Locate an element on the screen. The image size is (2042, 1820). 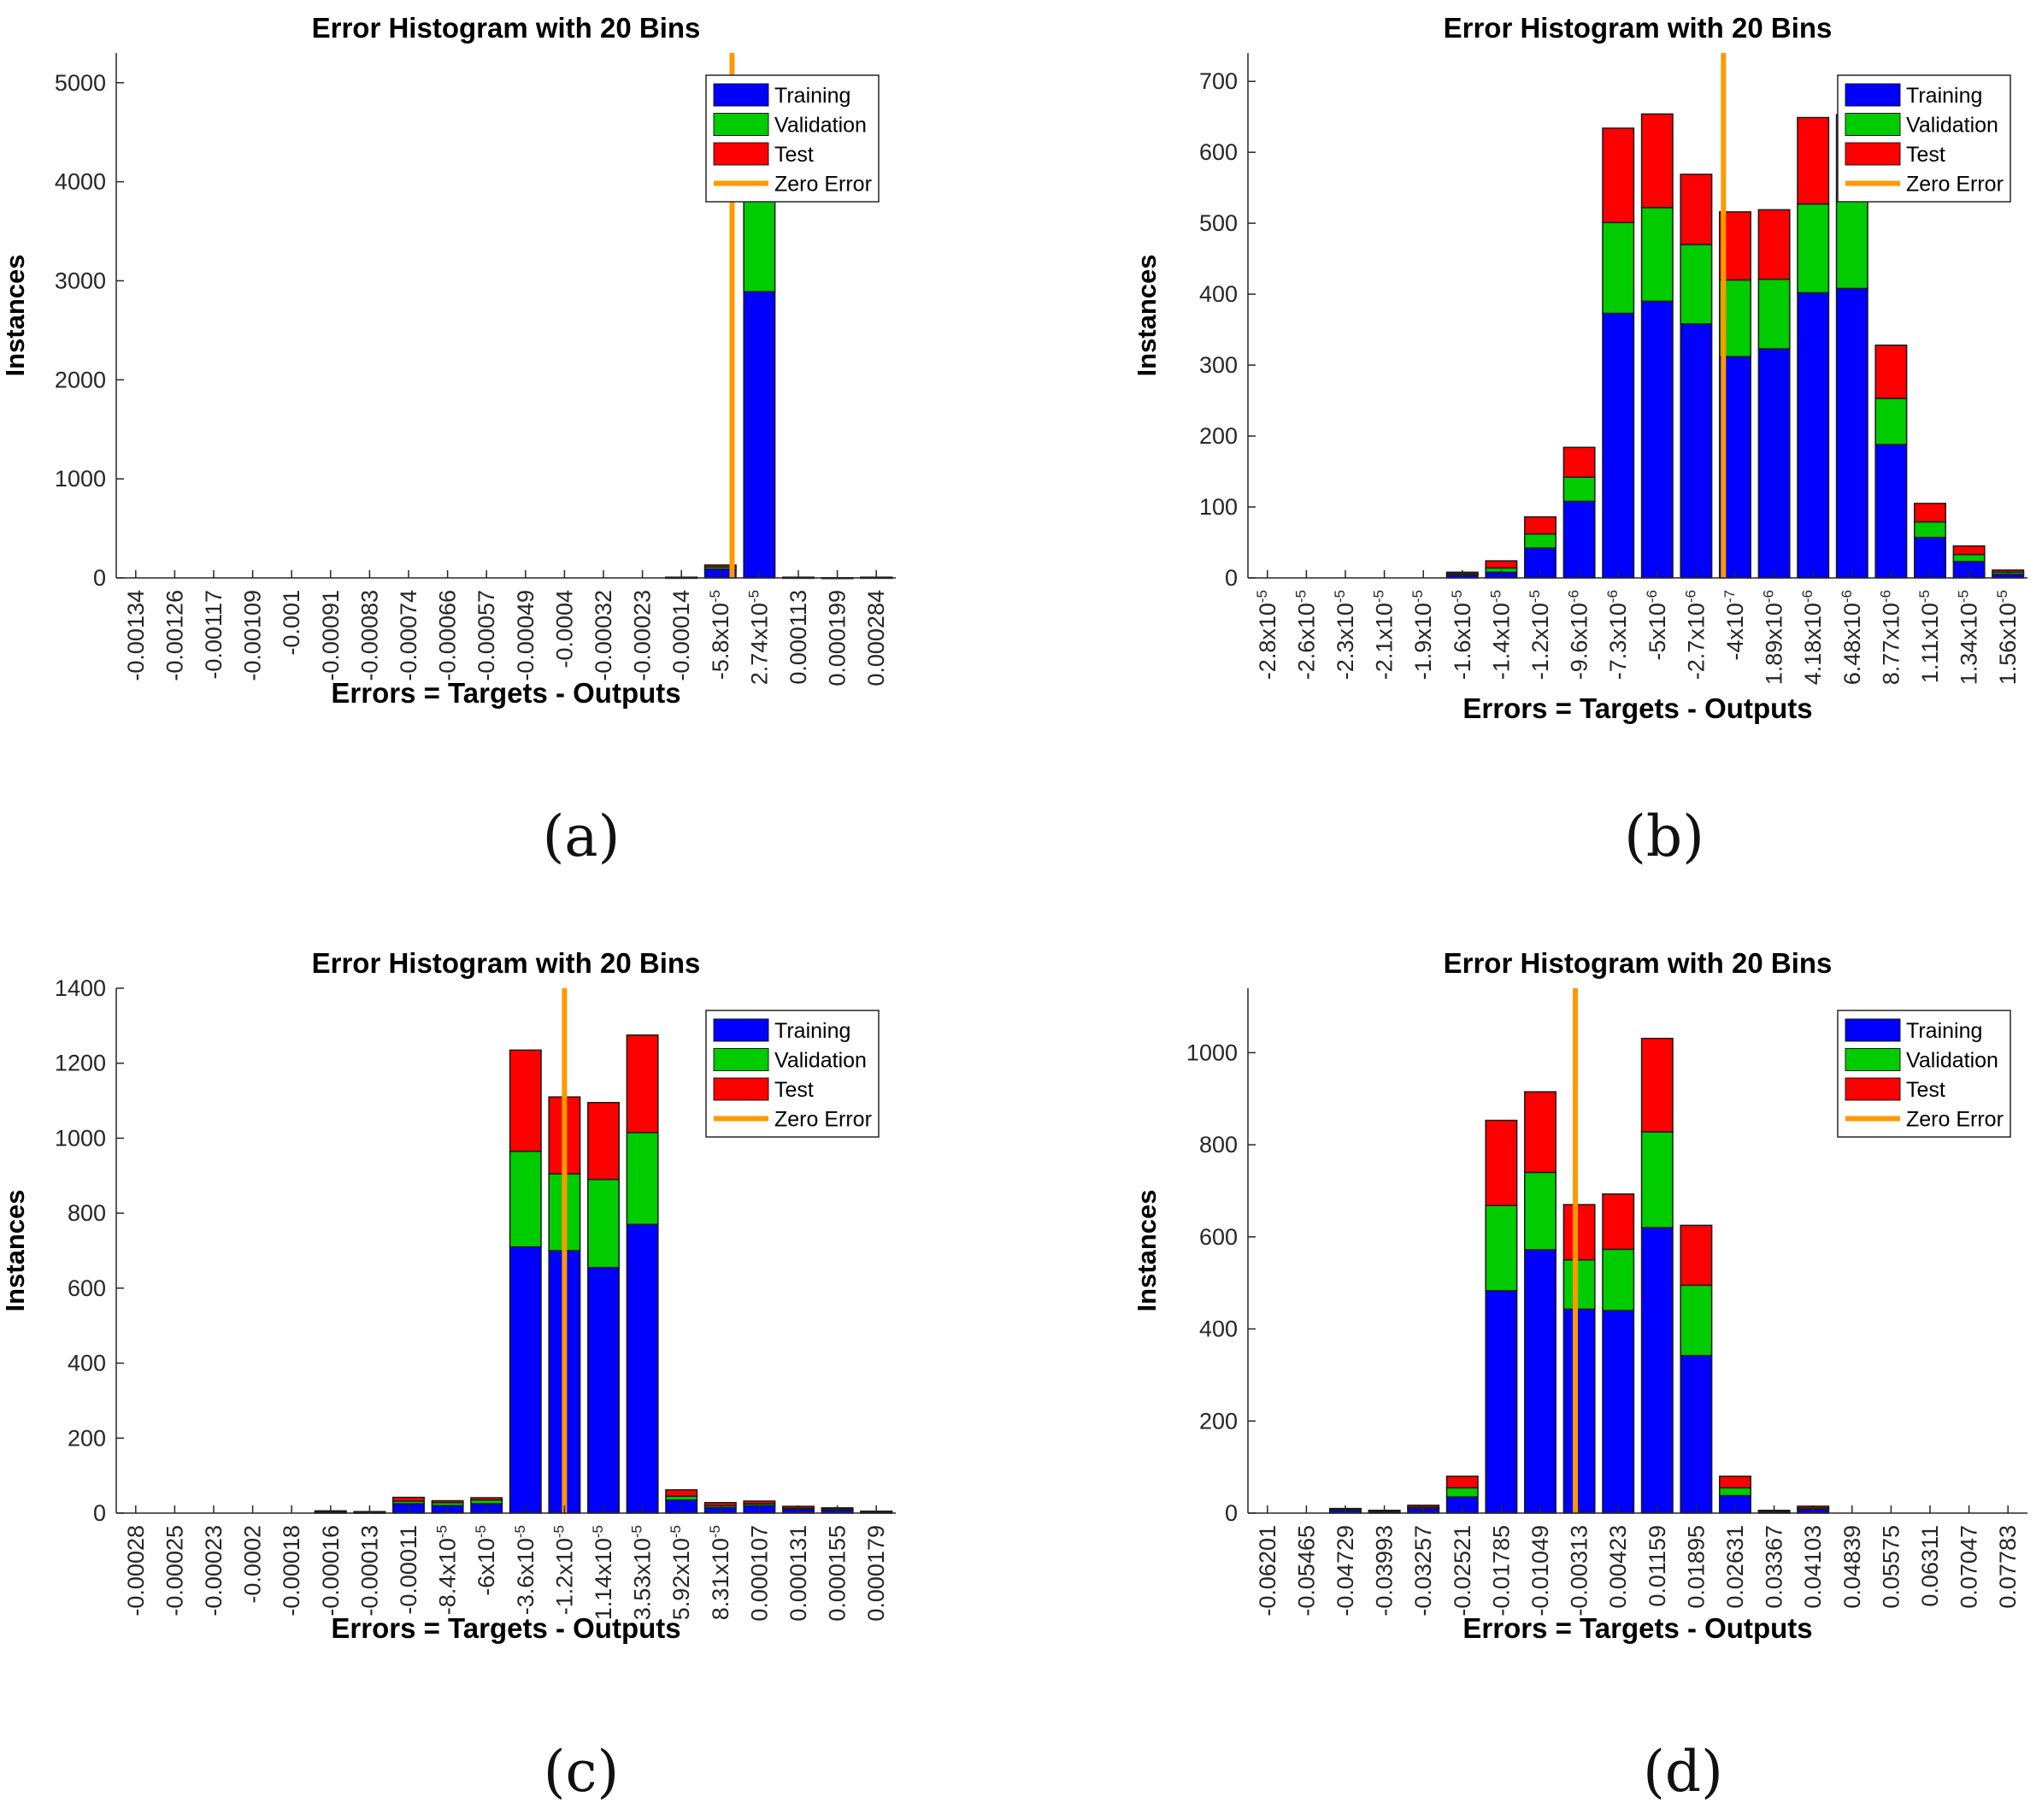
x-tick-label: -1.9x10-5 is located at coordinates (1422, 635).